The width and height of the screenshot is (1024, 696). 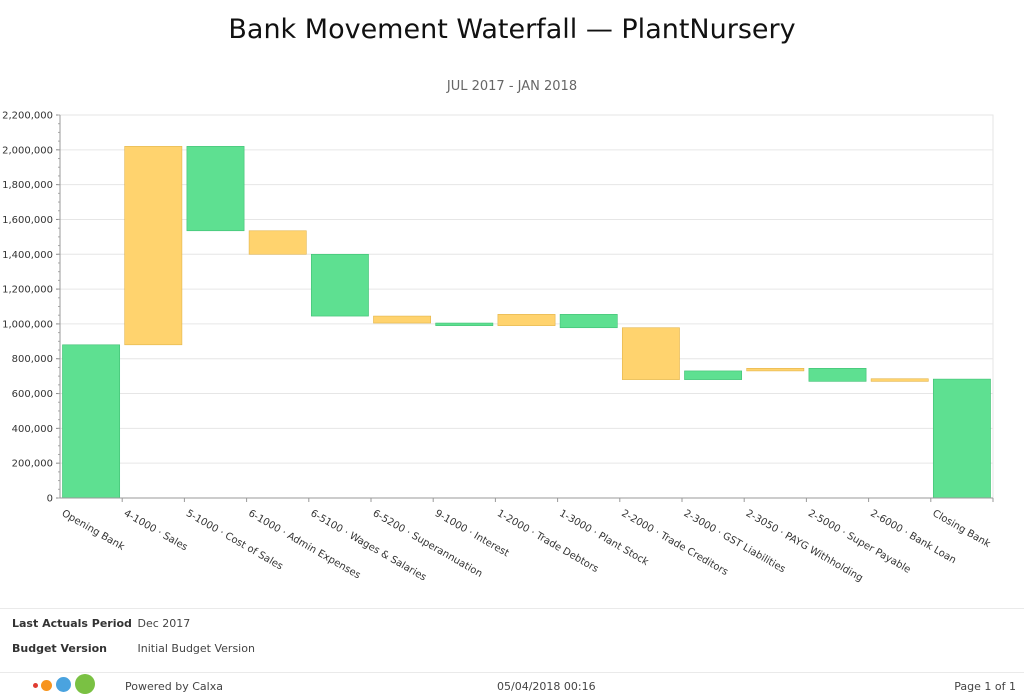 What do you see at coordinates (859, 542) in the screenshot?
I see `x-tick-label: 2-5000 · Super Payable` at bounding box center [859, 542].